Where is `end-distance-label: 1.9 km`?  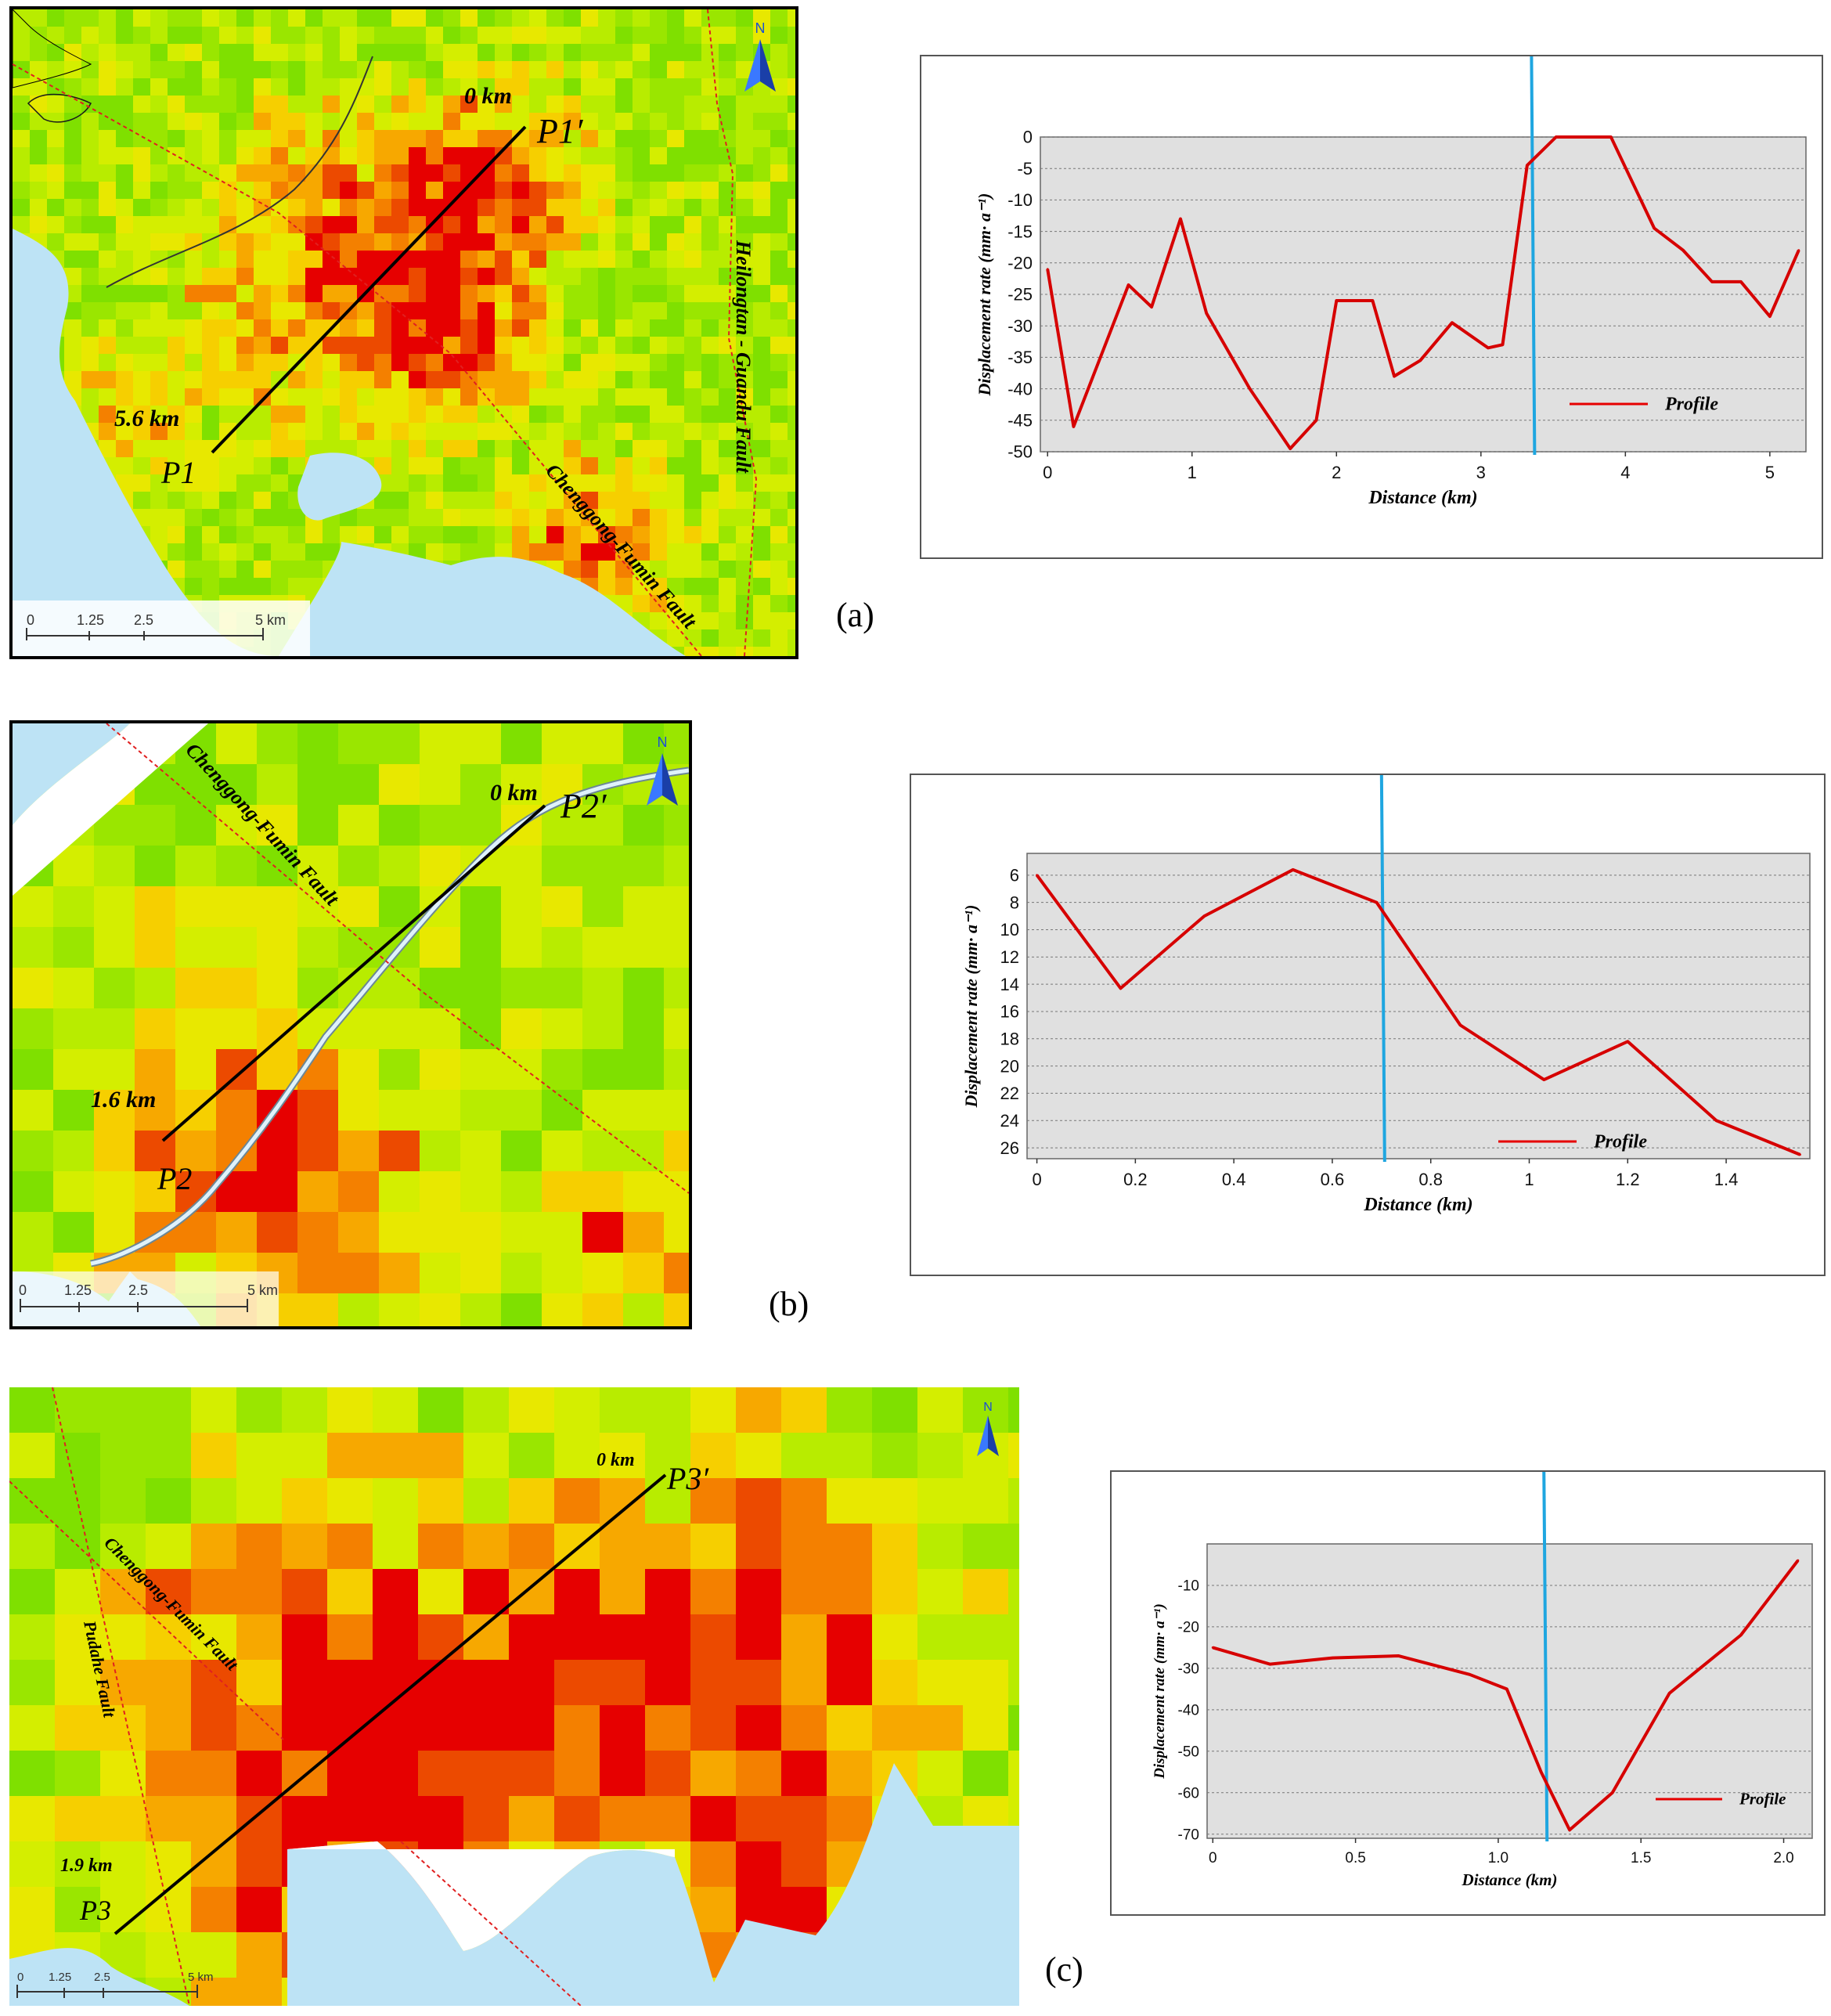 end-distance-label: 1.9 km is located at coordinates (86, 1866).